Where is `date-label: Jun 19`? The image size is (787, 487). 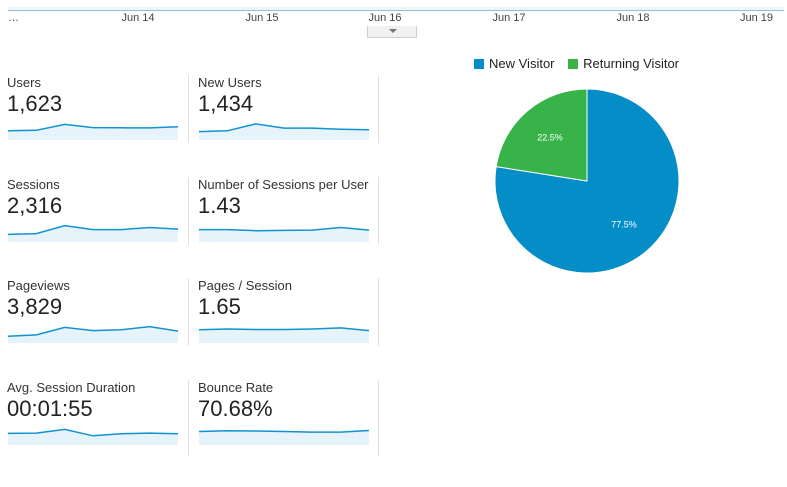
date-label: Jun 19 is located at coordinates (756, 18).